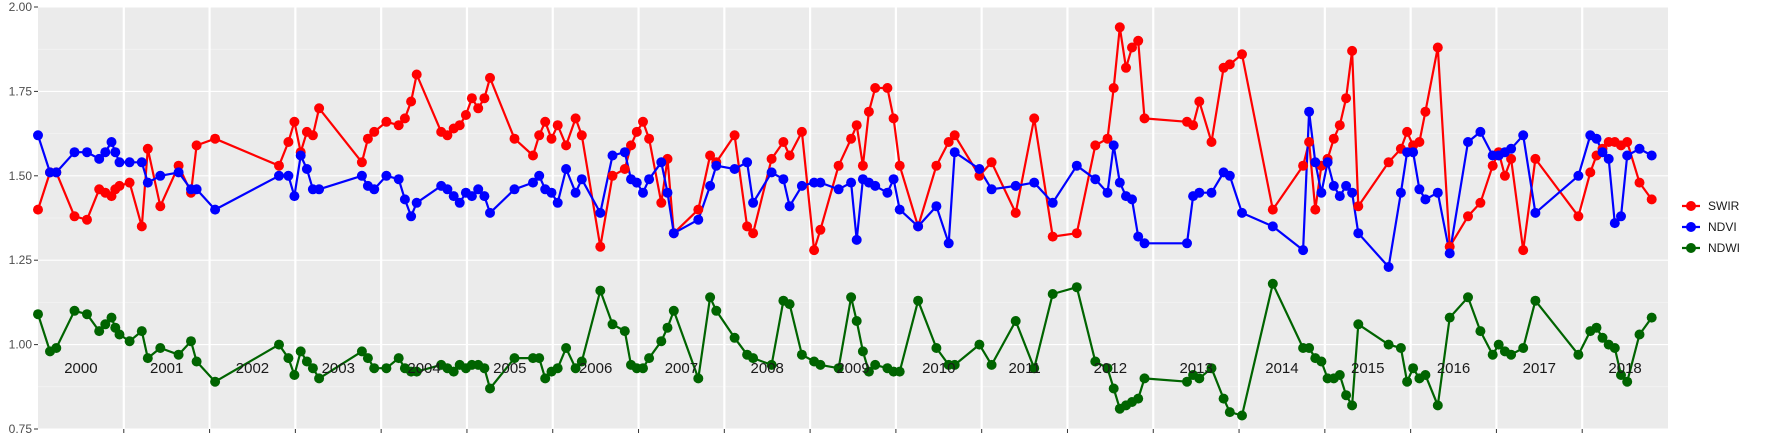 Image resolution: width=1773 pixels, height=442 pixels. I want to click on year-label: 2015, so click(1367, 368).